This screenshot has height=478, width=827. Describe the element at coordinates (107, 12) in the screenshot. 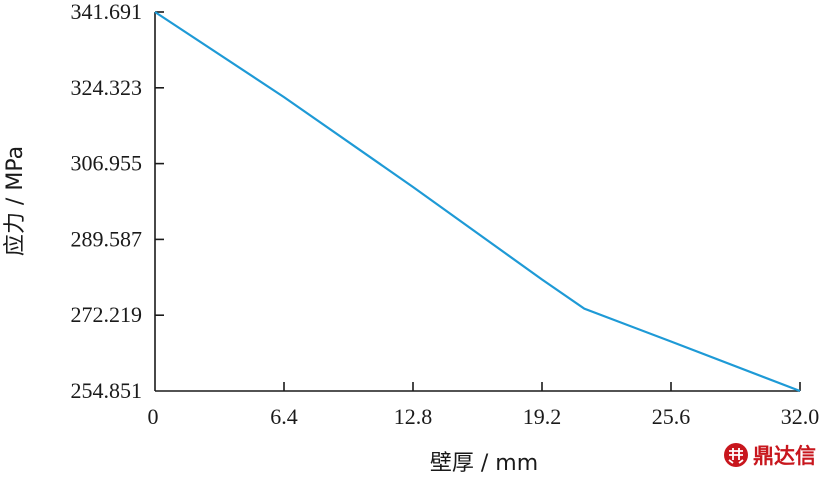

I see `y-tick-label: 341.691` at that location.